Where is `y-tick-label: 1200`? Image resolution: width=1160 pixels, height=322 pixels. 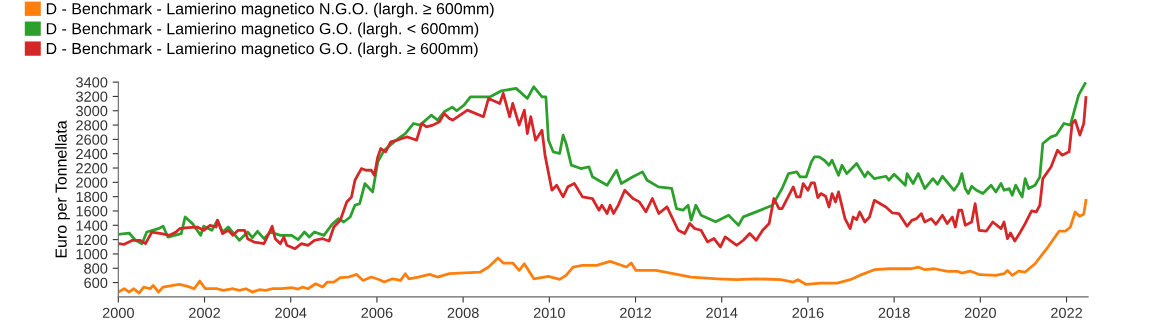 y-tick-label: 1200 is located at coordinates (92, 240).